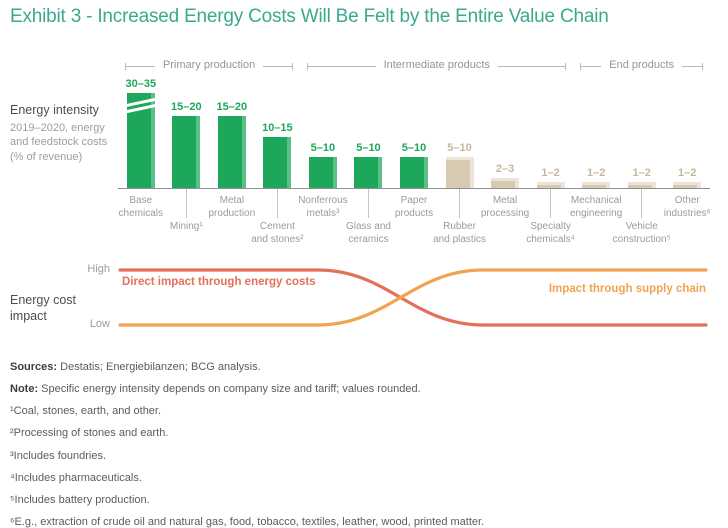 The width and height of the screenshot is (728, 528). I want to click on note-line: ⁵Includes battery production., so click(366, 500).